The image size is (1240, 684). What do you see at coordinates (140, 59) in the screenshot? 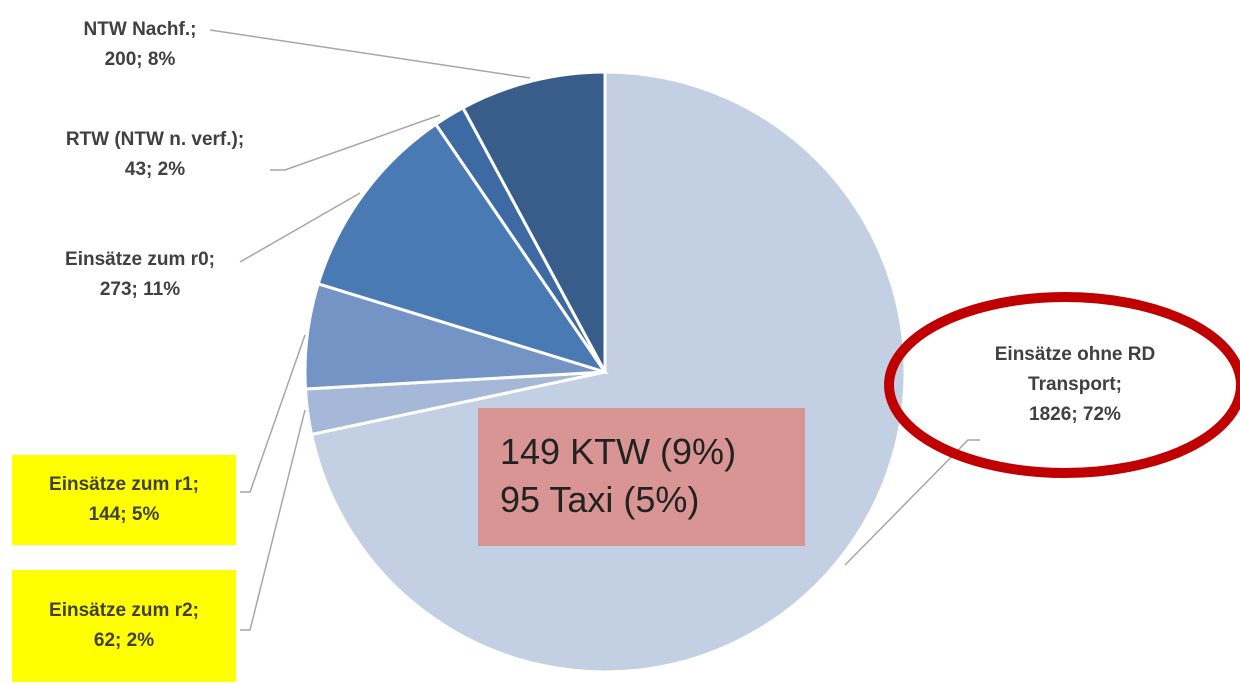
I see `label-value: 200; 8%` at bounding box center [140, 59].